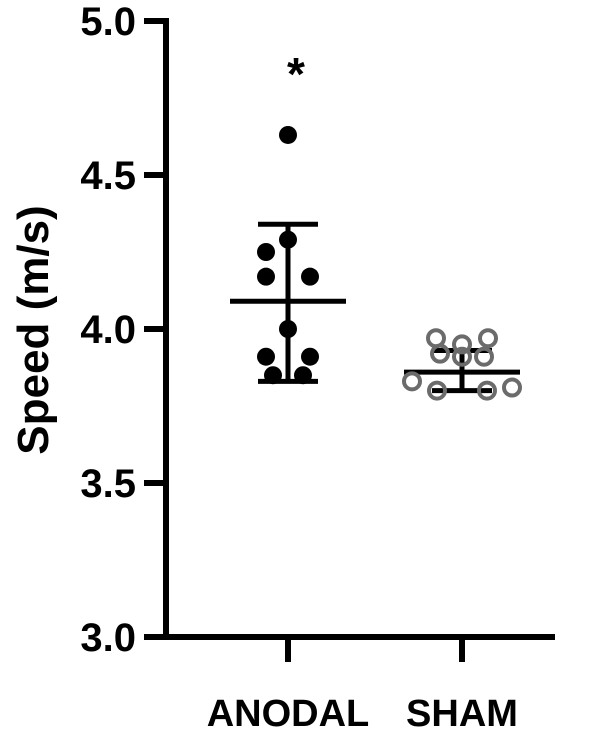  I want to click on x-ticks: ANODAL SHAM, so click(362, 685).